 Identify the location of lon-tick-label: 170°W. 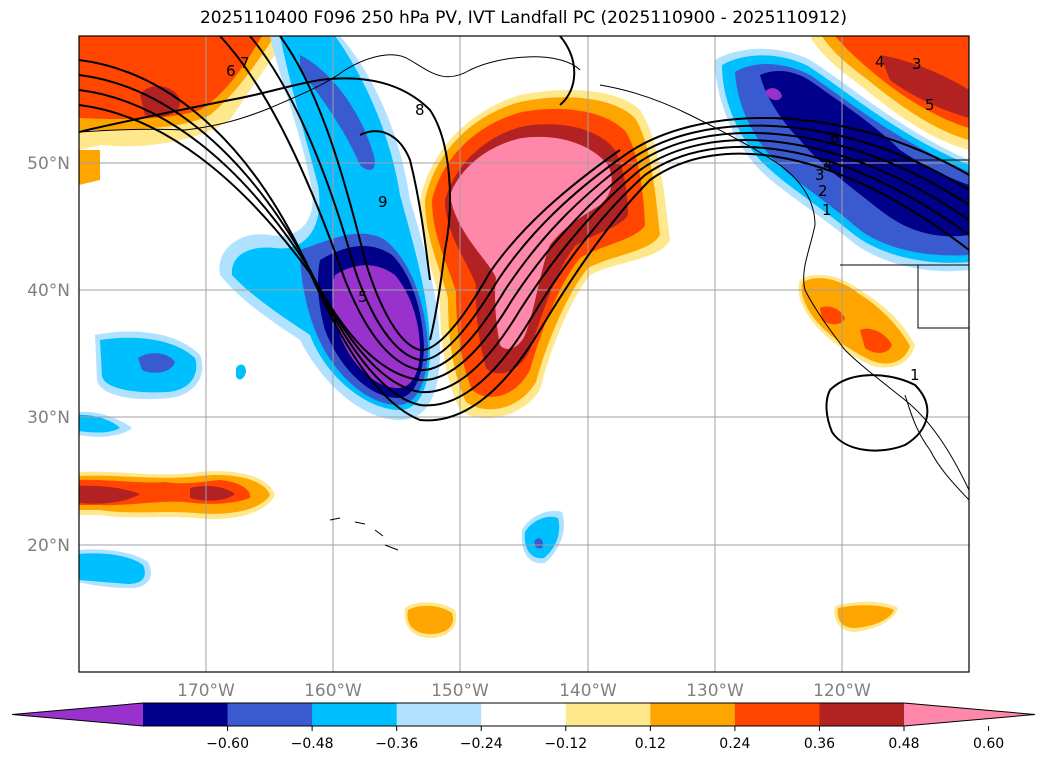
(206, 691).